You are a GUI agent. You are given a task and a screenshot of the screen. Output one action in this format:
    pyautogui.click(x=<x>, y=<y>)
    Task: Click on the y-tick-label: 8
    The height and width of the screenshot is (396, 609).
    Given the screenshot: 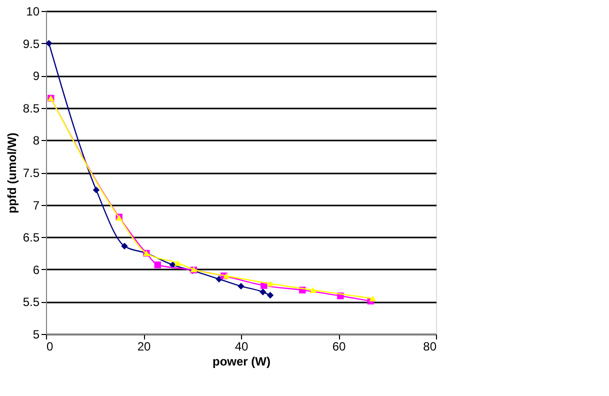 What is the action you would take?
    pyautogui.click(x=36, y=141)
    